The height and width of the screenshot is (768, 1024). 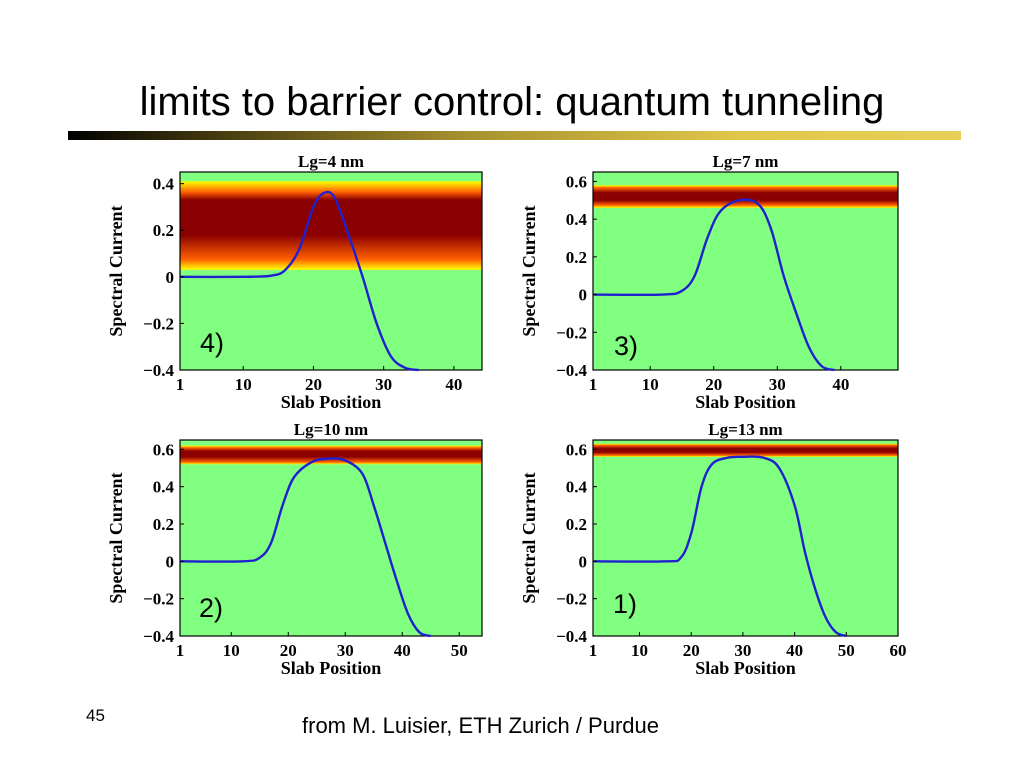 I want to click on panel-label: 3), so click(x=626, y=346).